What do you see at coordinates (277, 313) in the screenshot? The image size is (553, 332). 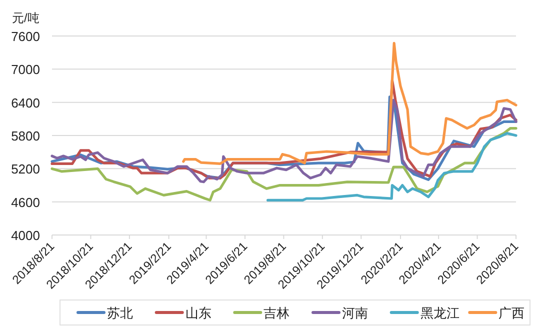 I see `legend-label: 吉林` at bounding box center [277, 313].